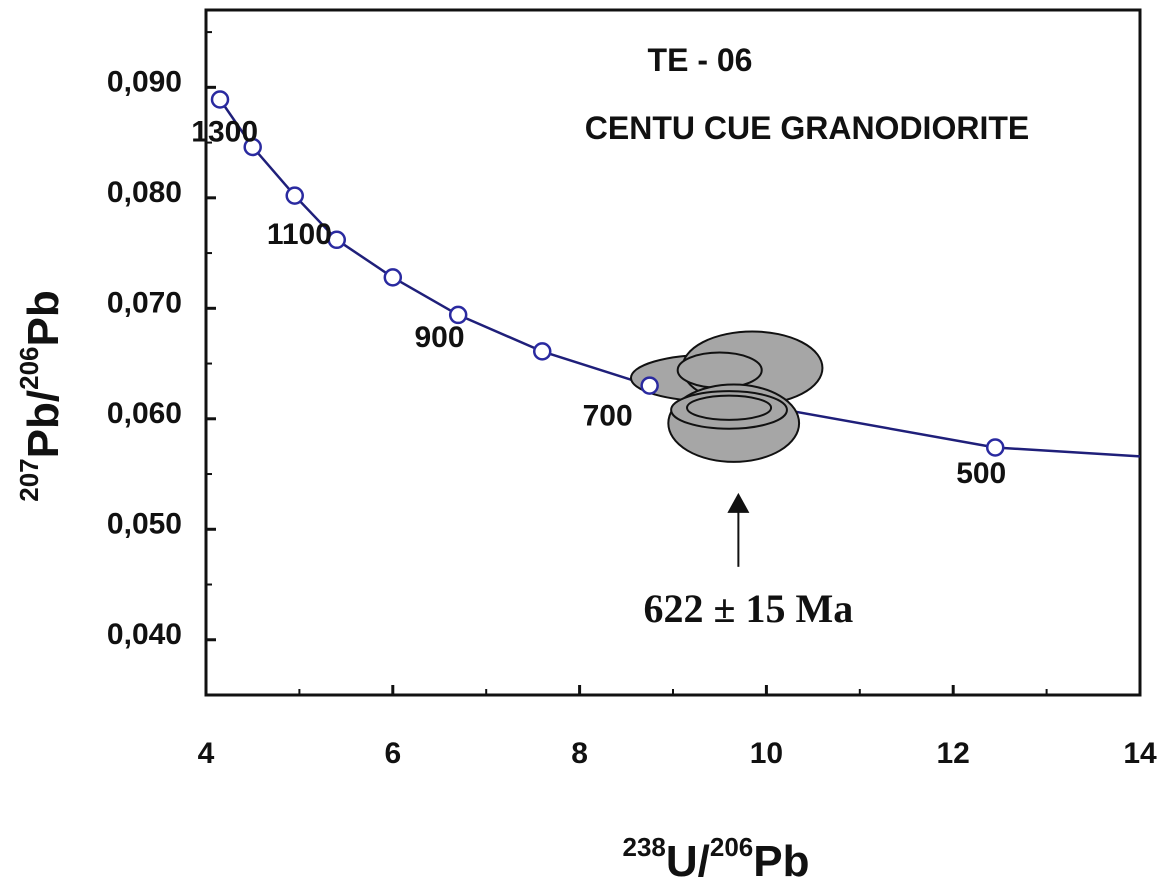  Describe the element at coordinates (749, 561) in the screenshot. I see `age-annotation: 622 ± 15 Ma` at that location.